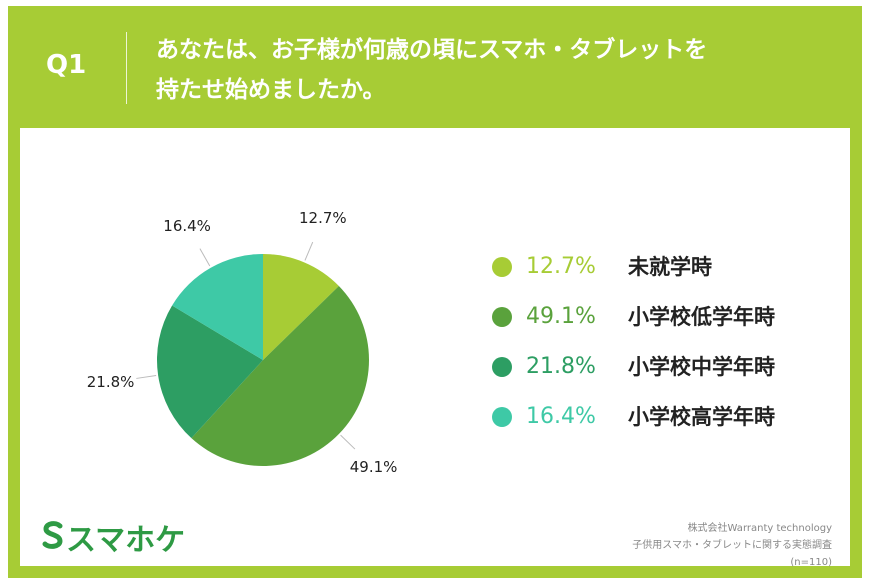 The image size is (870, 584). I want to click on legend-value: 16.4%, so click(561, 416).